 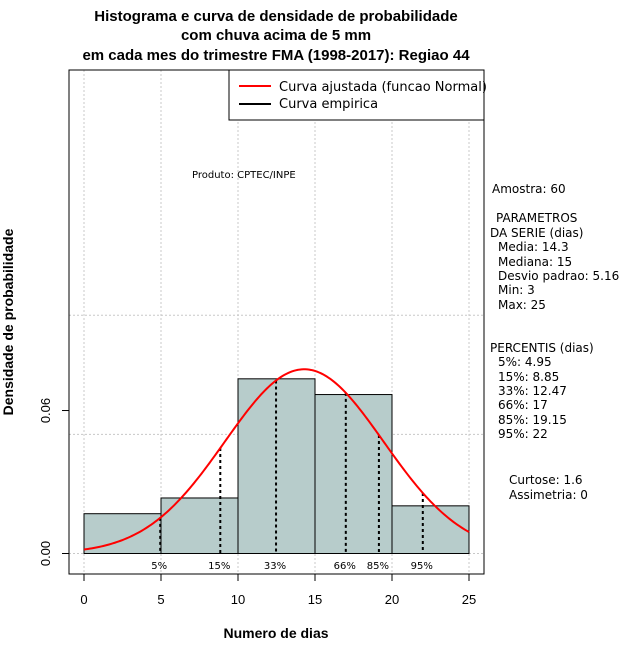 I want to click on param-min: Min: 3, so click(x=516, y=290).